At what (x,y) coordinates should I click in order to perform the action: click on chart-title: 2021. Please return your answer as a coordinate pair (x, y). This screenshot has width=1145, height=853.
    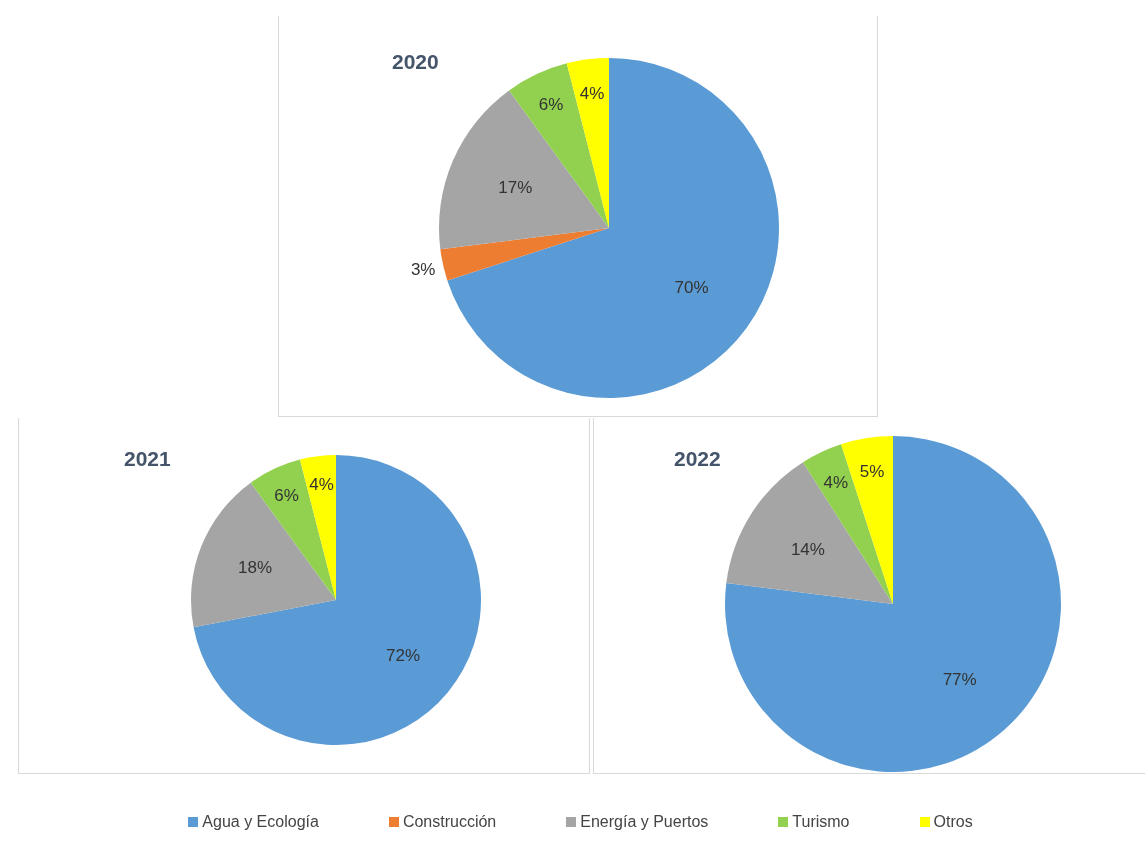
    Looking at the image, I should click on (148, 458).